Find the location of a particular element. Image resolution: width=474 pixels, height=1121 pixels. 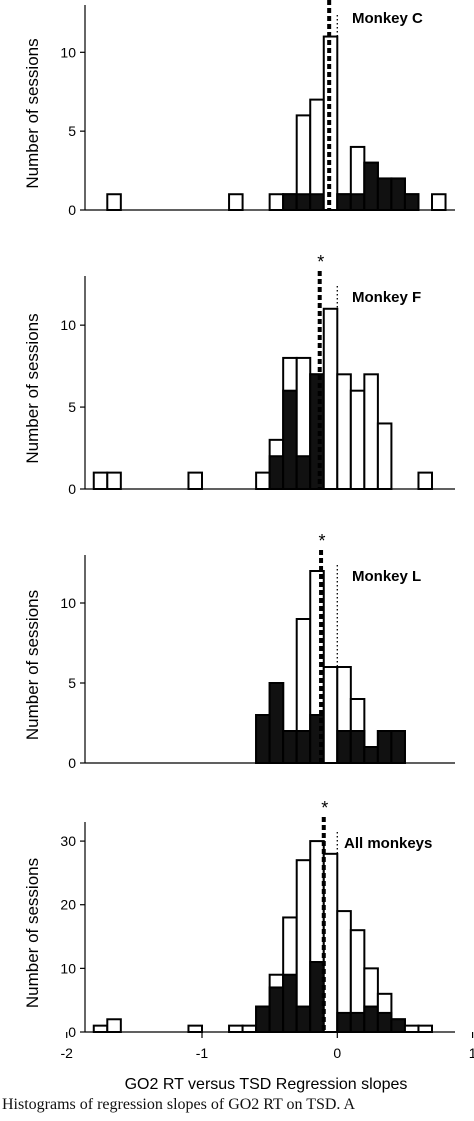

panel-label: Monkey F is located at coordinates (386, 297).